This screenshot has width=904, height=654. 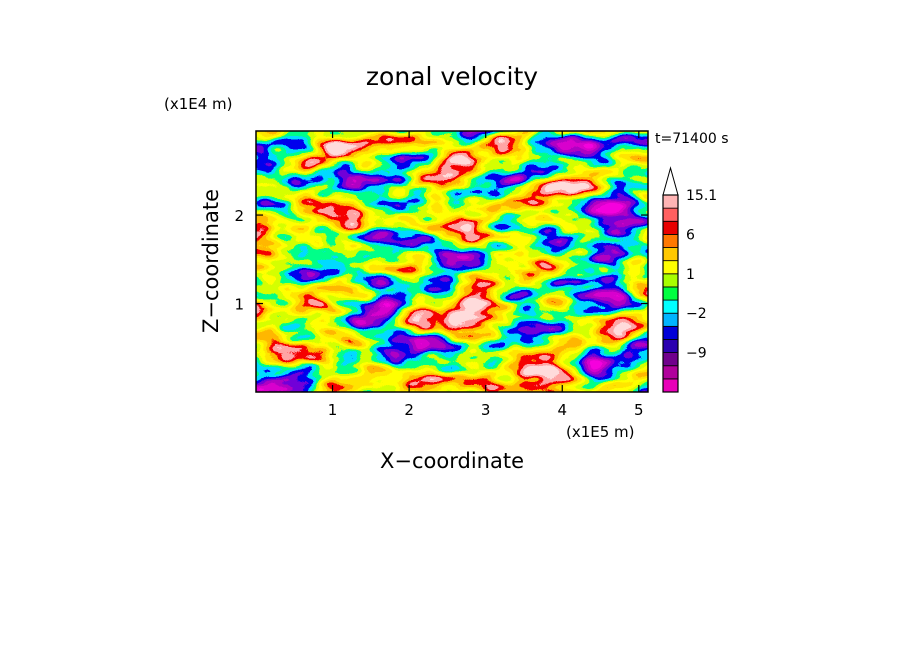 I want to click on x-scale-label: (x1E5 m), so click(x=600, y=432).